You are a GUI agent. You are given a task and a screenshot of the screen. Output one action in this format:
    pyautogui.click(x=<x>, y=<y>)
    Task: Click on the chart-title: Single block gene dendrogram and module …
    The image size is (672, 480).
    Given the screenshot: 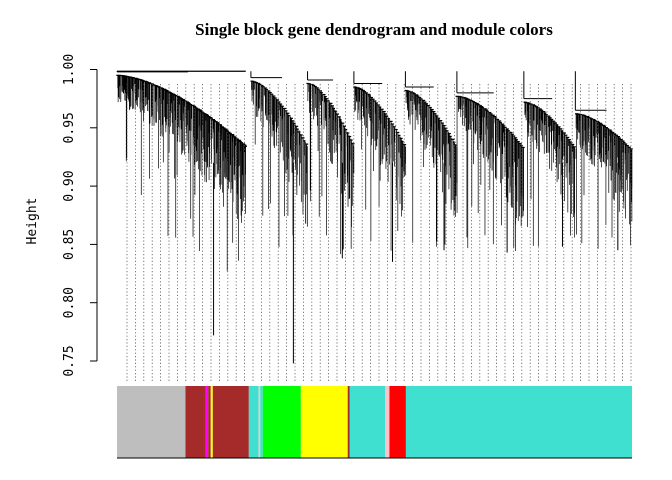 What is the action you would take?
    pyautogui.click(x=374, y=29)
    